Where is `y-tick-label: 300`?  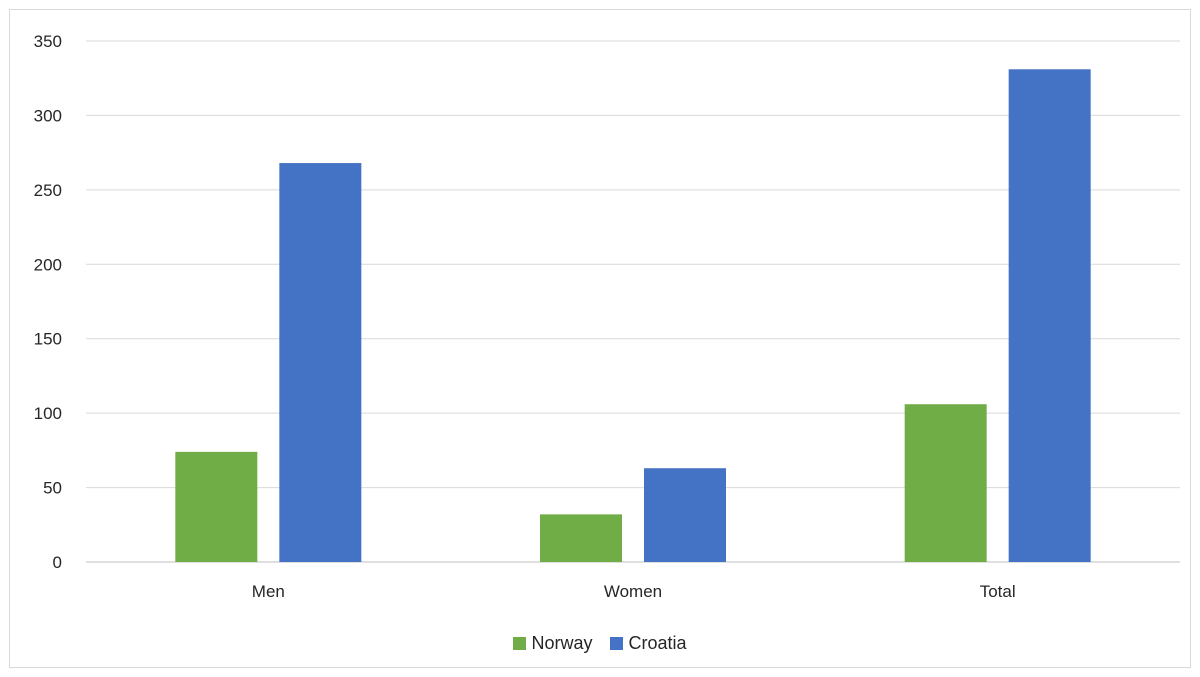
y-tick-label: 300 is located at coordinates (48, 115).